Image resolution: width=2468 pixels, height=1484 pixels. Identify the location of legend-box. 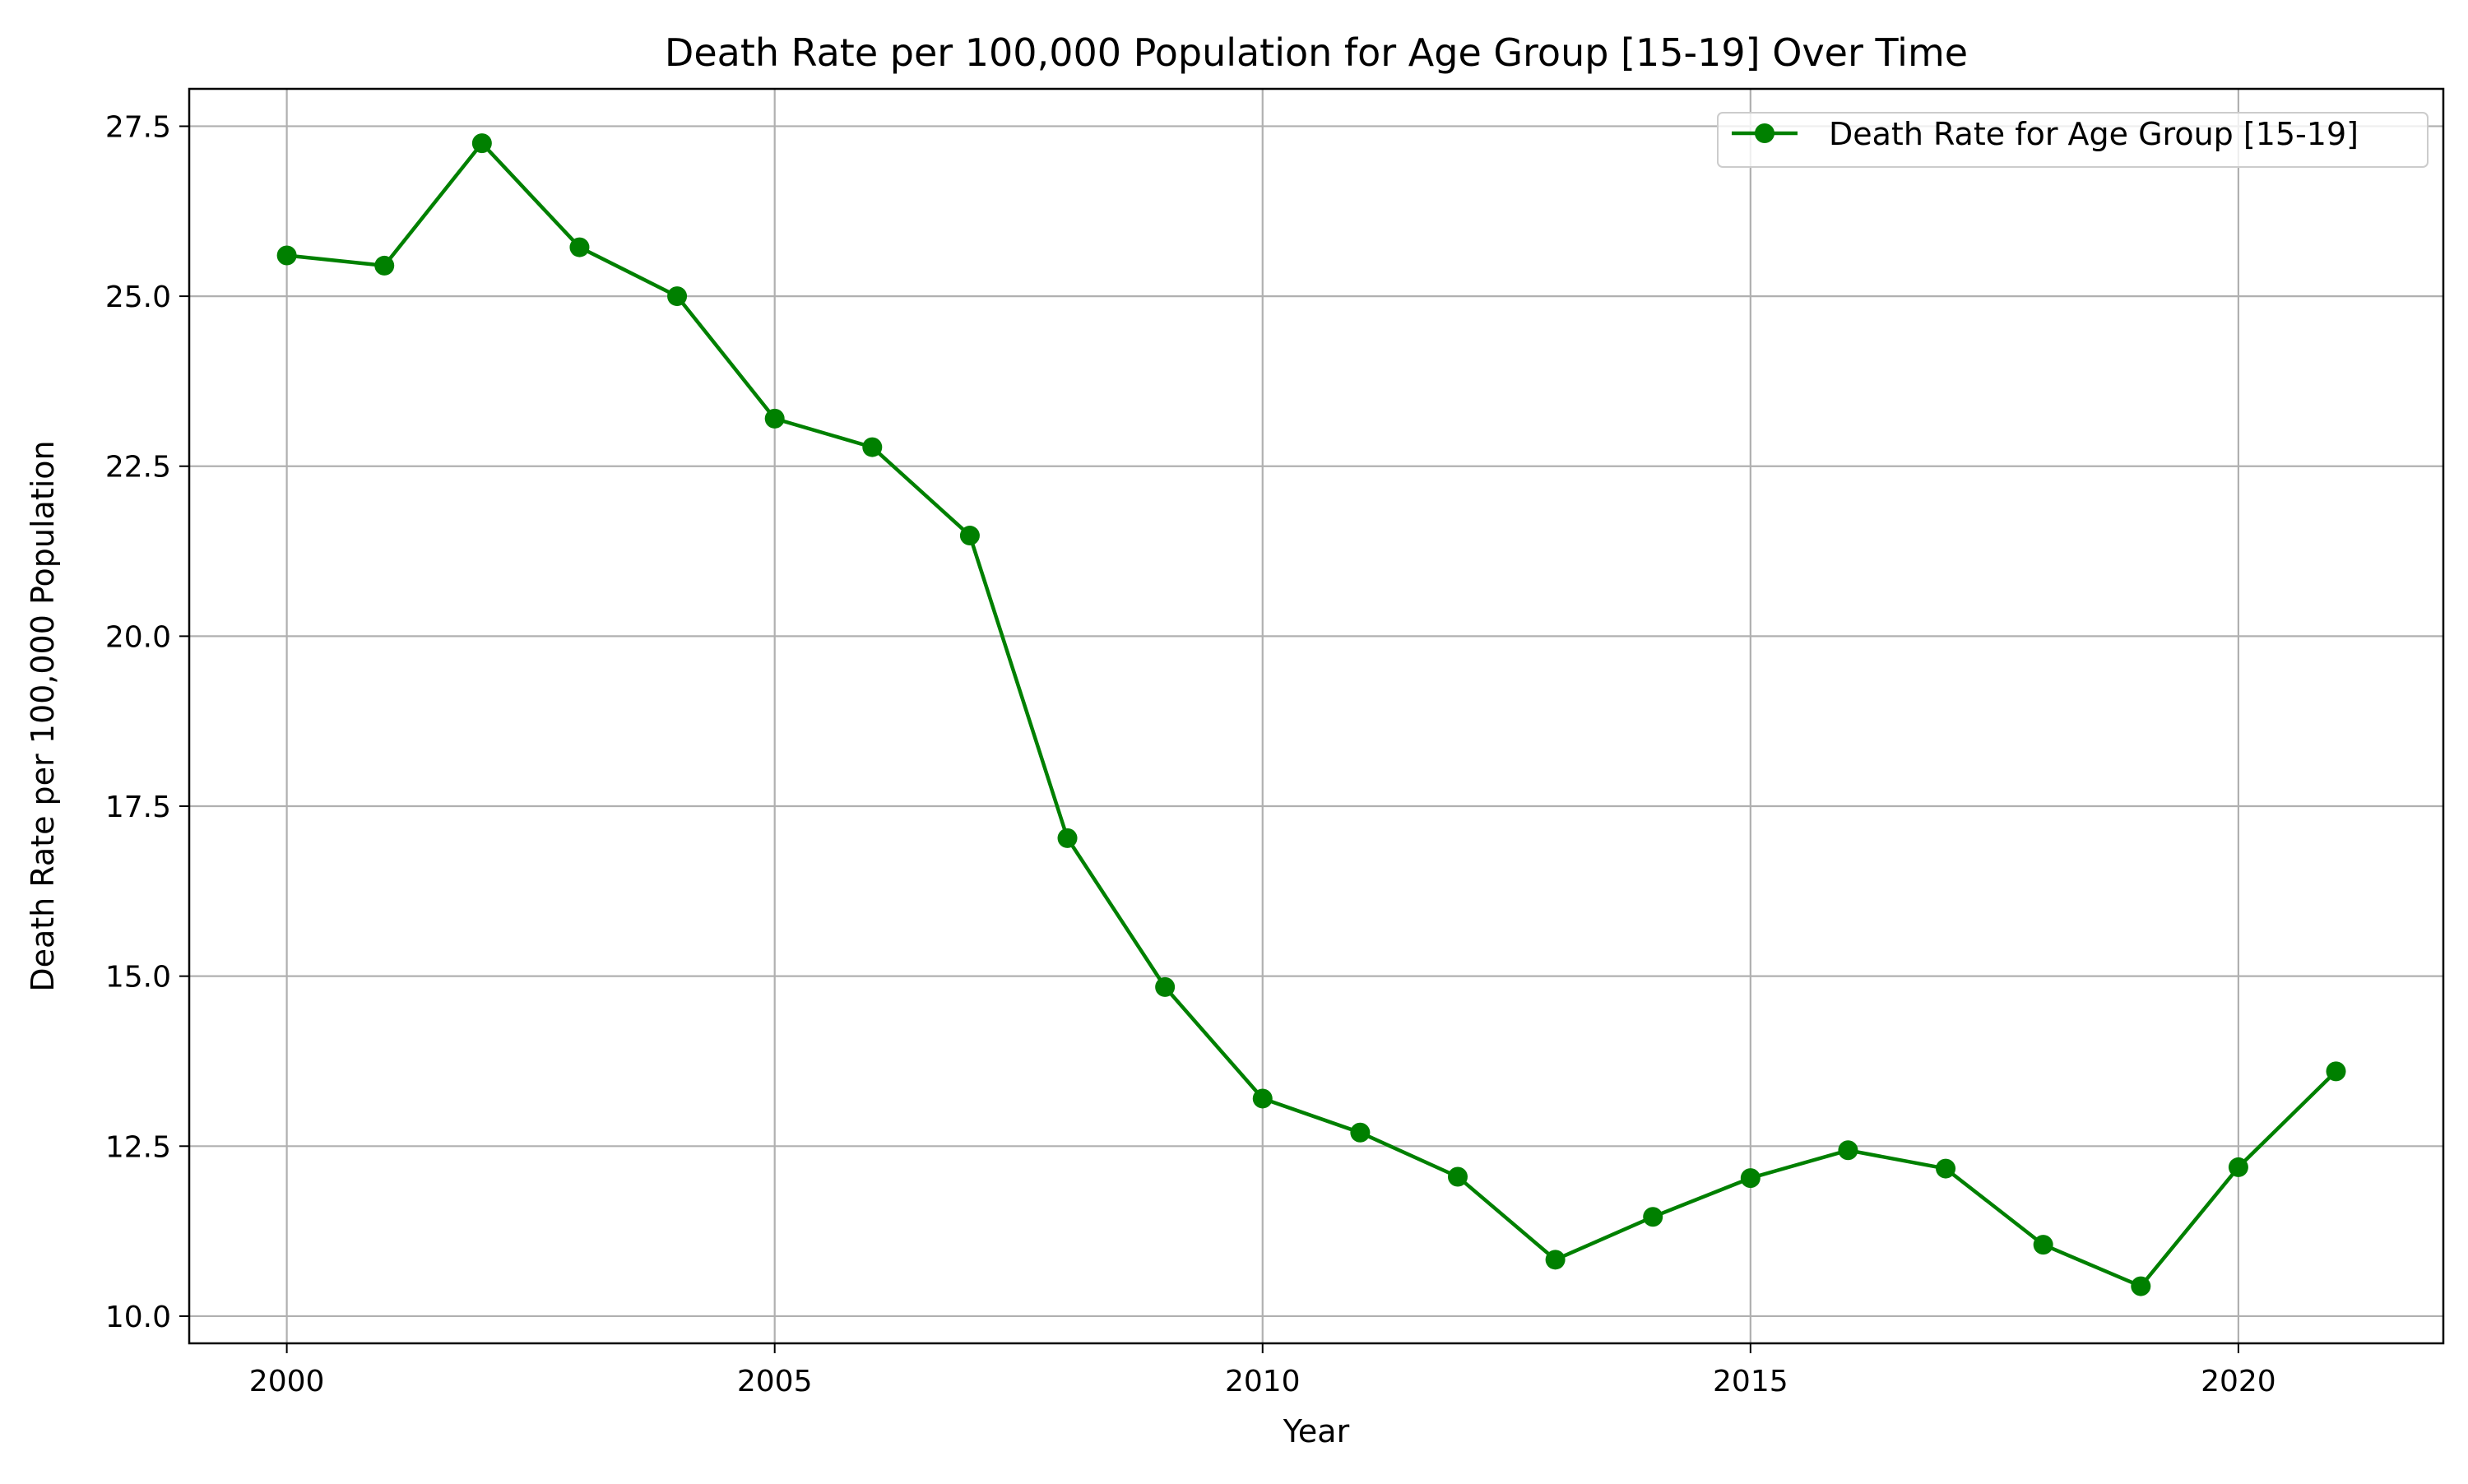
(2073, 140).